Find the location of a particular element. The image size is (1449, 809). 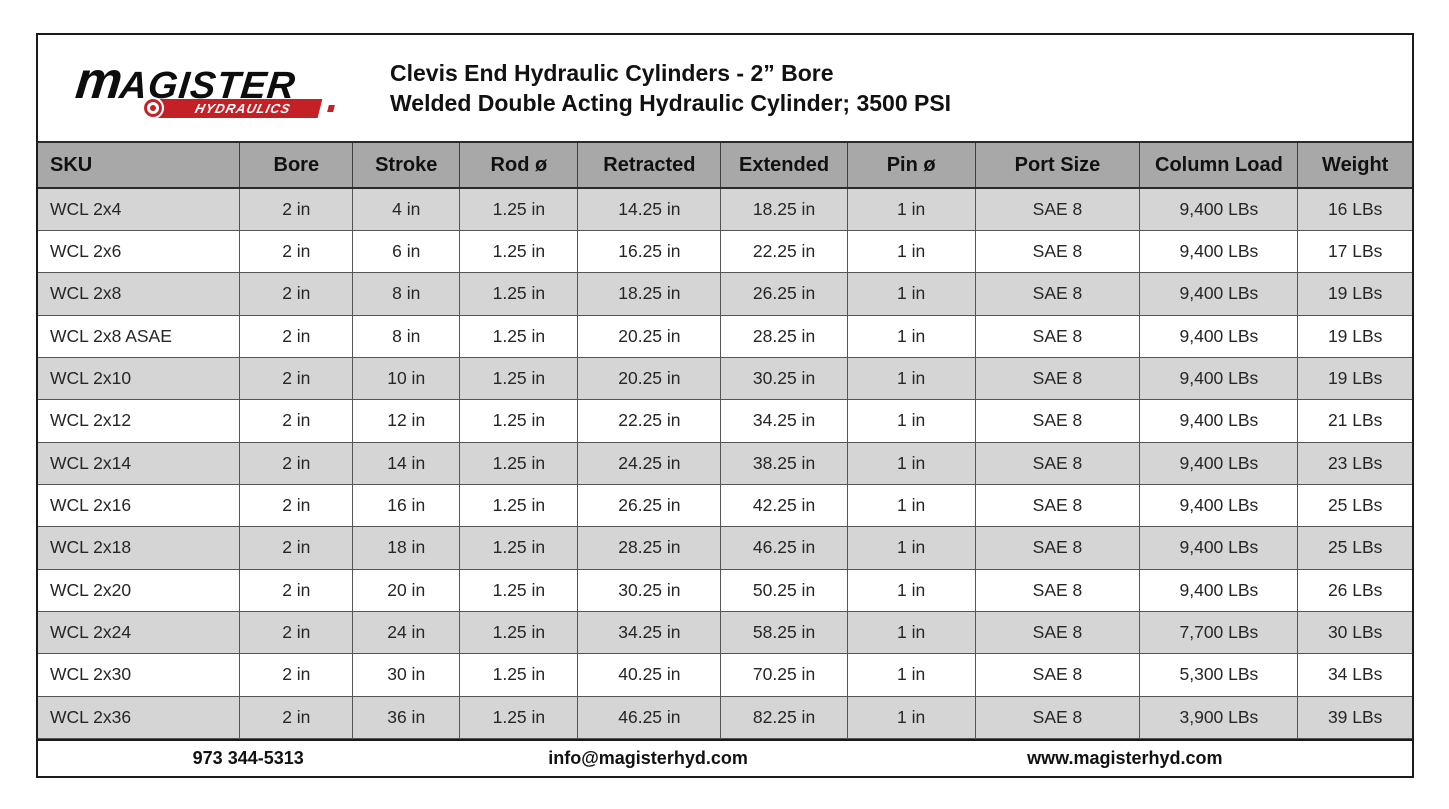

spec-cell: 23 LBs is located at coordinates (1354, 463).